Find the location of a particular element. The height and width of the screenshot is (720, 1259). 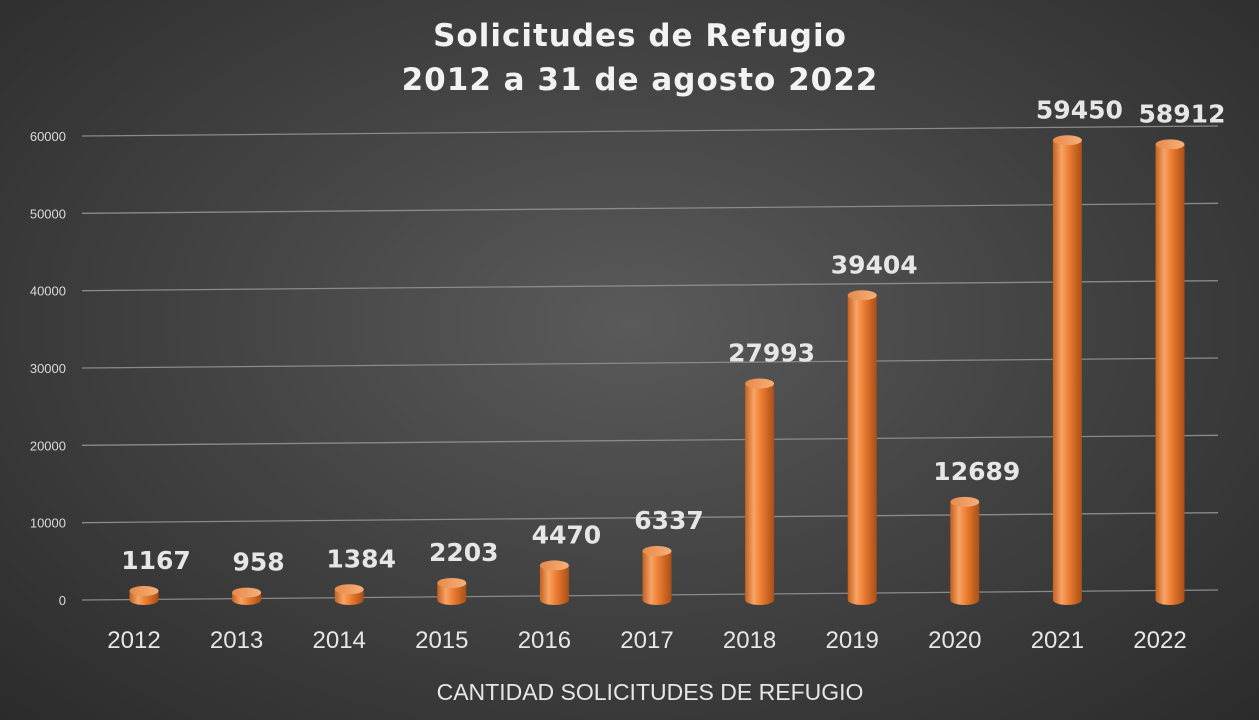

data-label: 58912 is located at coordinates (1182, 113).